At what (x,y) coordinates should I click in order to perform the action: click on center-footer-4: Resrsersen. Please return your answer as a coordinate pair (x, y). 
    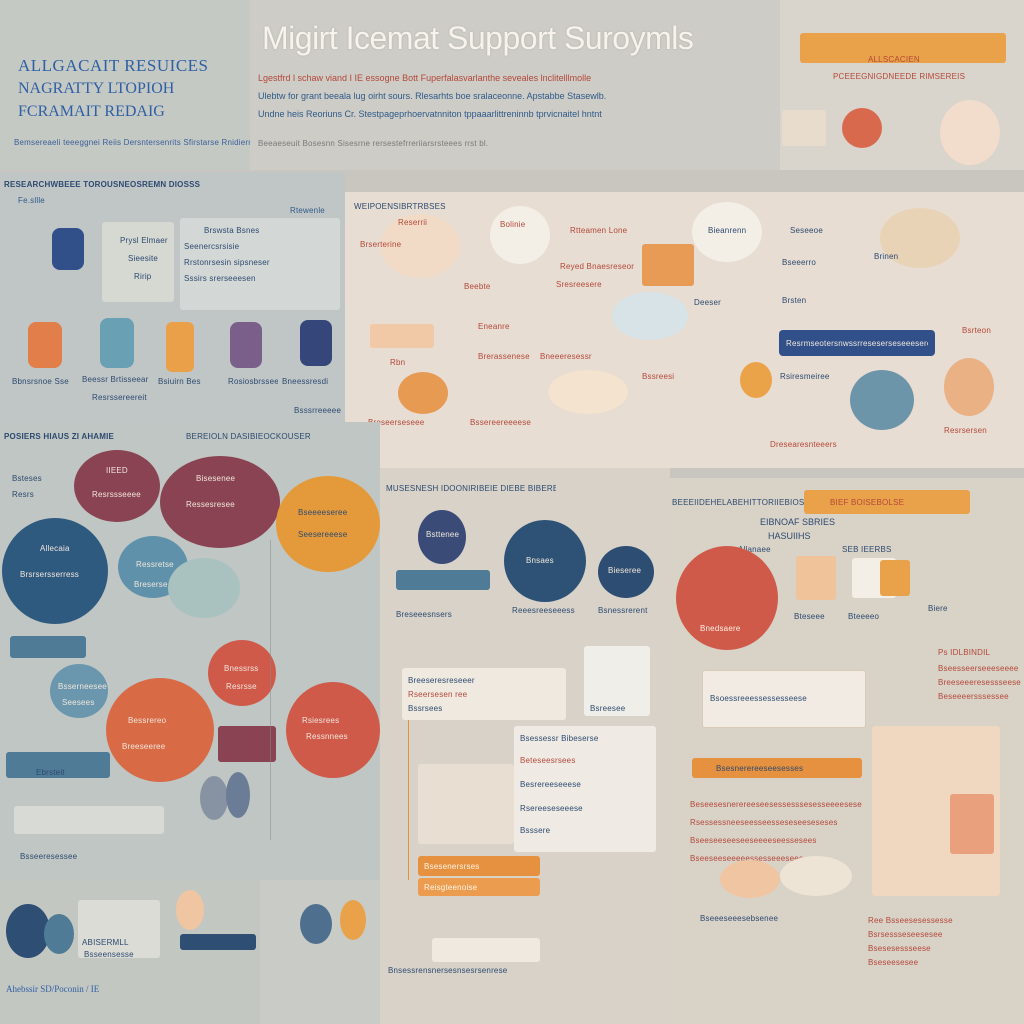
    Looking at the image, I should click on (965, 430).